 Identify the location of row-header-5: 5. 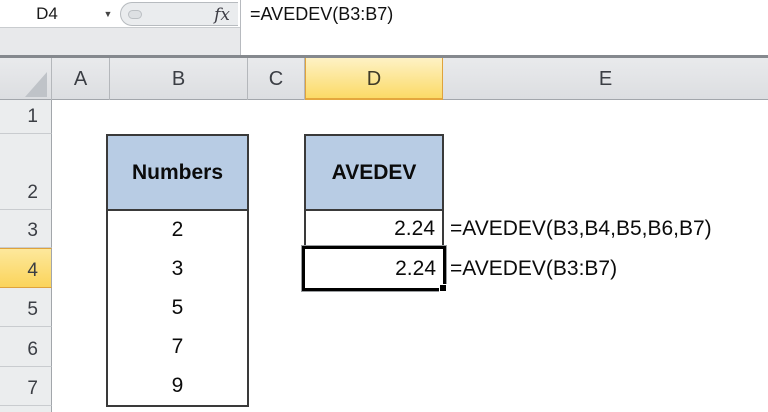
(26, 307).